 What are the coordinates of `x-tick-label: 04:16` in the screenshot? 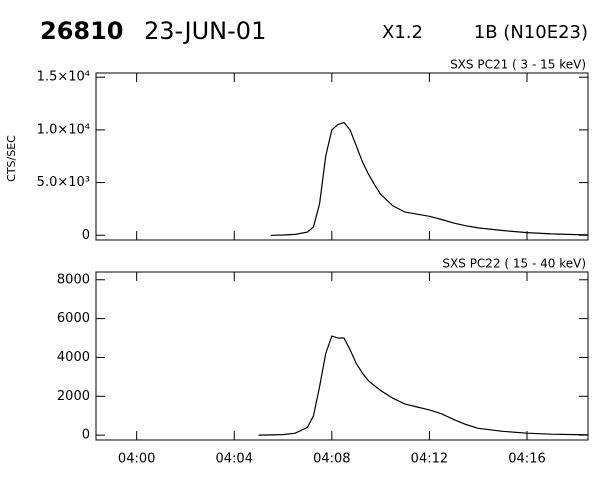 It's located at (526, 459).